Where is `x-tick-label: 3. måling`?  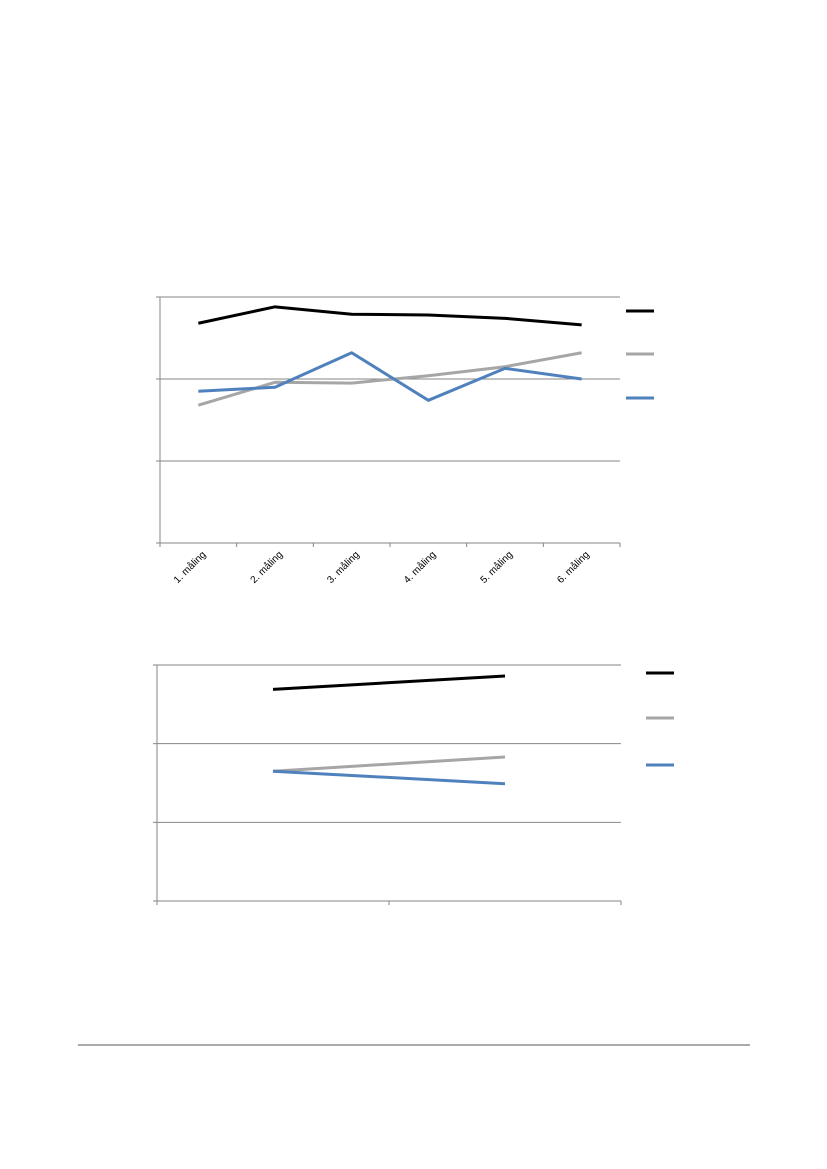
x-tick-label: 3. måling is located at coordinates (343, 567).